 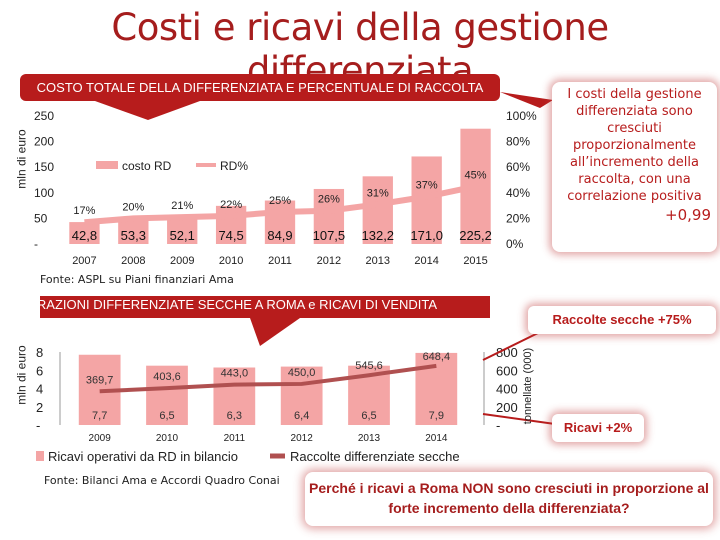 What do you see at coordinates (107, 165) in the screenshot?
I see `legend1-bar-swatch` at bounding box center [107, 165].